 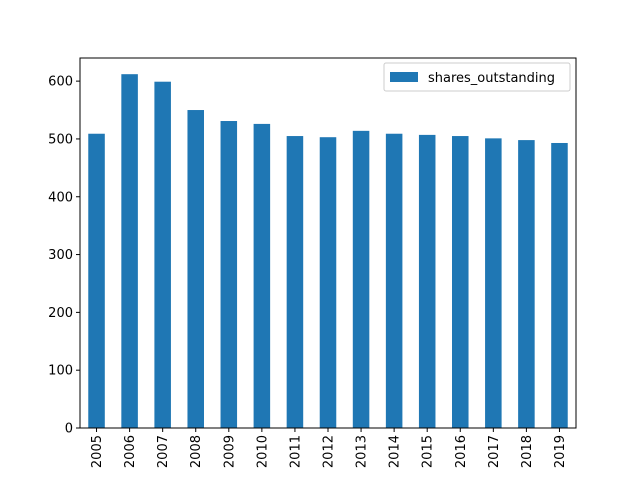 I want to click on legend-box, so click(x=477, y=77).